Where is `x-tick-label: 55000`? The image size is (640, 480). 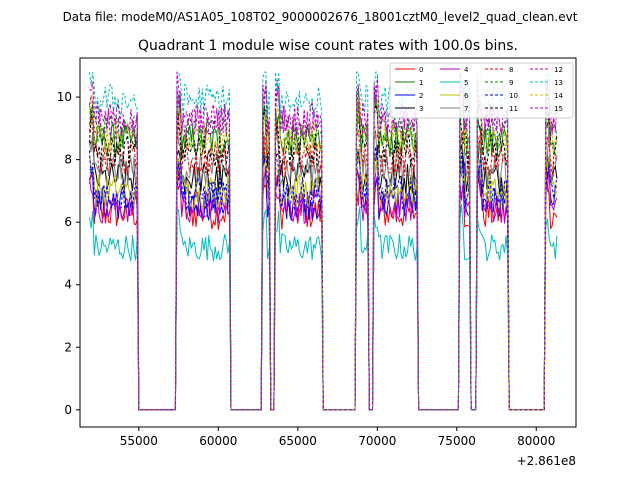
x-tick-label: 55000 is located at coordinates (139, 441).